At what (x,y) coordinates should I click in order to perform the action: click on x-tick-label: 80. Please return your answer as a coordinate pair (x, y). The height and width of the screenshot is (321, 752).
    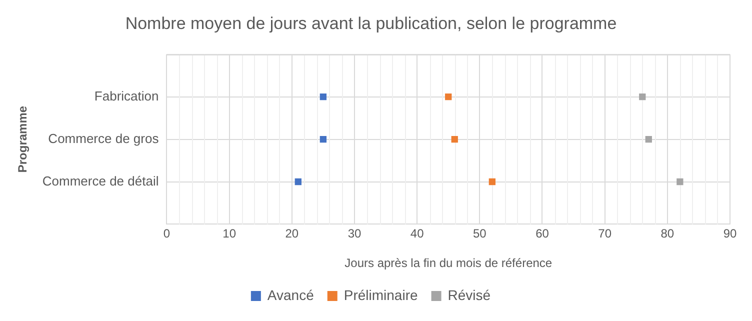
    Looking at the image, I should click on (667, 233).